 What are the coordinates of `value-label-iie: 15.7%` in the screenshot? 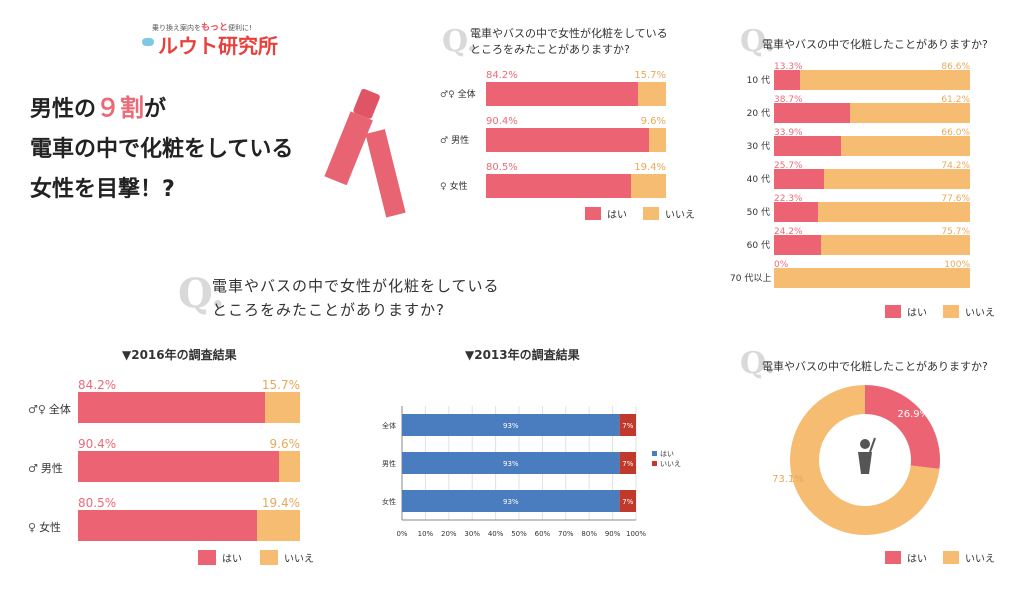 It's located at (280, 385).